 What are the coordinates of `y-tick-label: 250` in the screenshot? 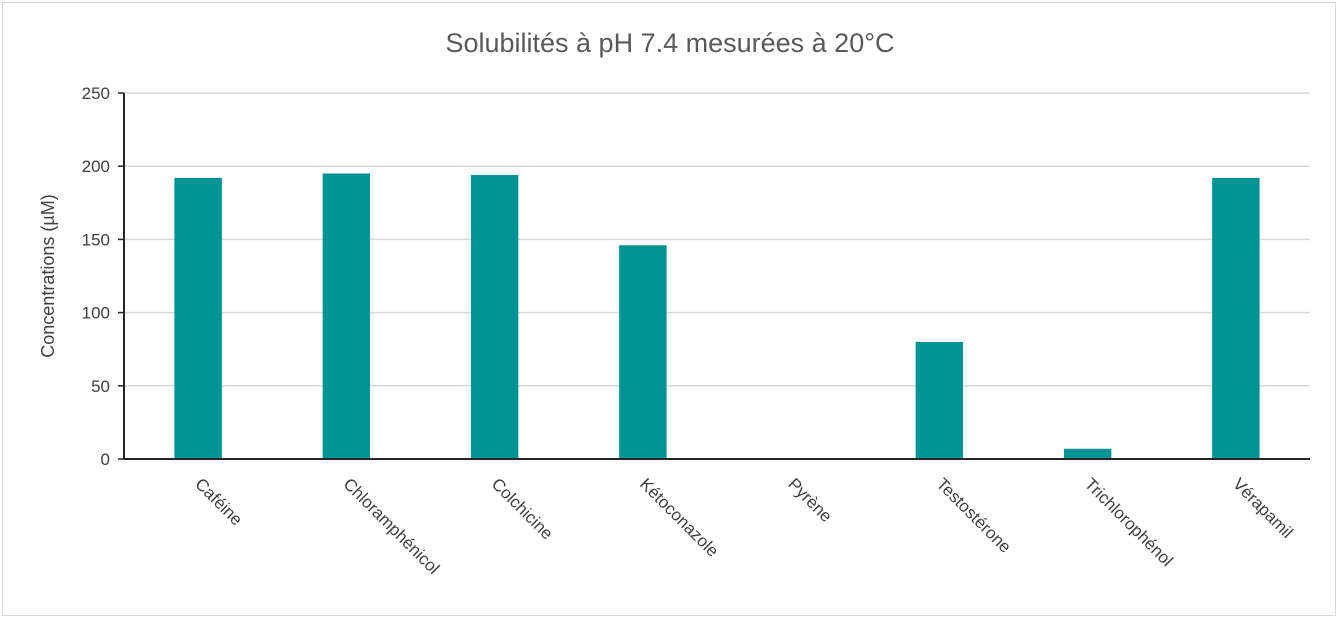 It's located at (96, 93).